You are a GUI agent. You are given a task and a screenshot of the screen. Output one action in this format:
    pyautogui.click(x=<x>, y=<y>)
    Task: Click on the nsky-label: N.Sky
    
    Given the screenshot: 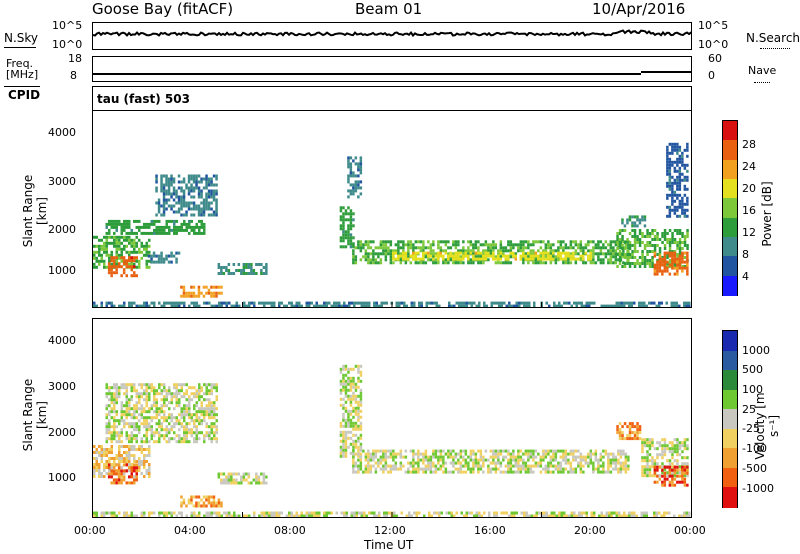 What is the action you would take?
    pyautogui.click(x=21, y=38)
    